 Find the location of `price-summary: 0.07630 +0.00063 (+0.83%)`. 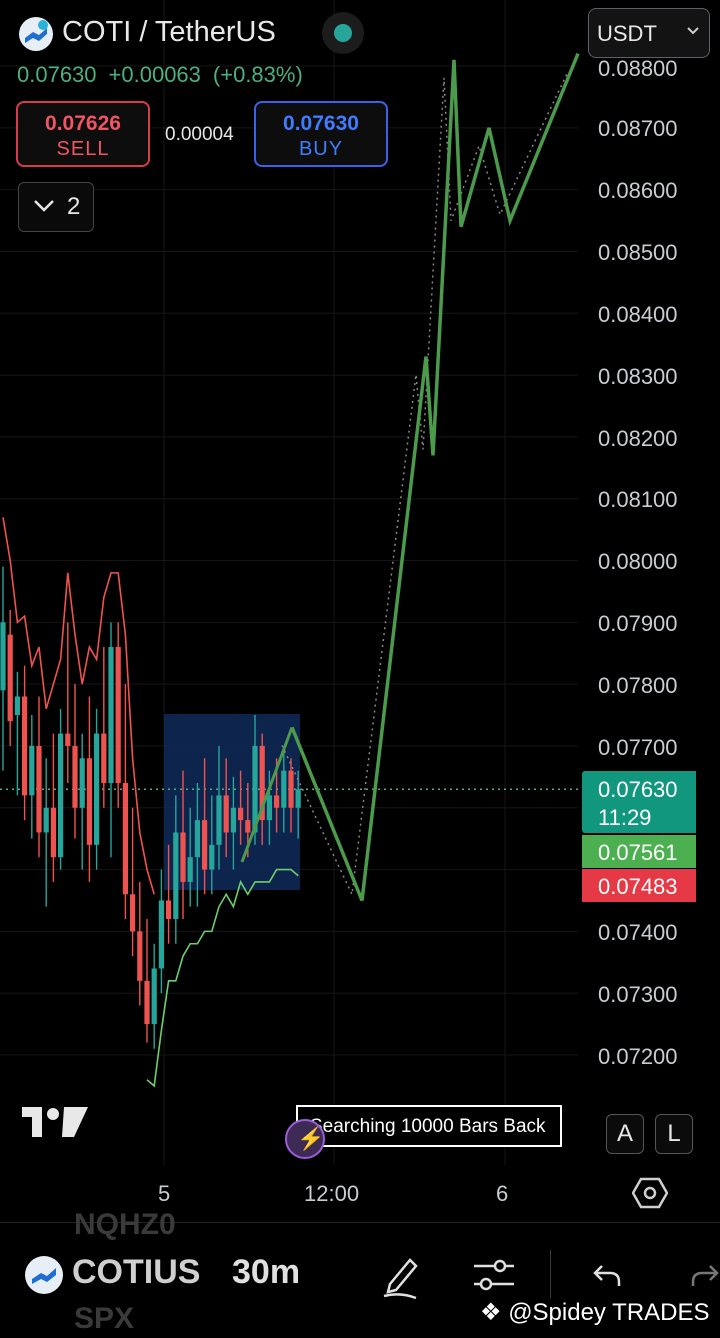

price-summary: 0.07630 +0.00063 (+0.83%) is located at coordinates (166, 75).